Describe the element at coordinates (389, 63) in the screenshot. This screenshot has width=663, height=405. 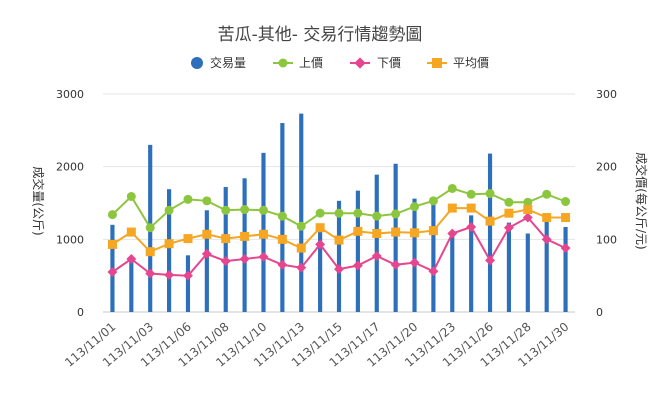
I see `legend-label-lower: 下價` at that location.